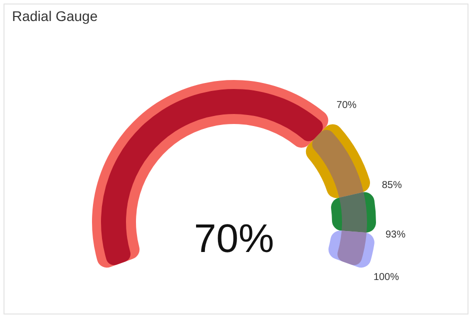 The height and width of the screenshot is (320, 474). I want to click on data-label: 85%, so click(392, 186).